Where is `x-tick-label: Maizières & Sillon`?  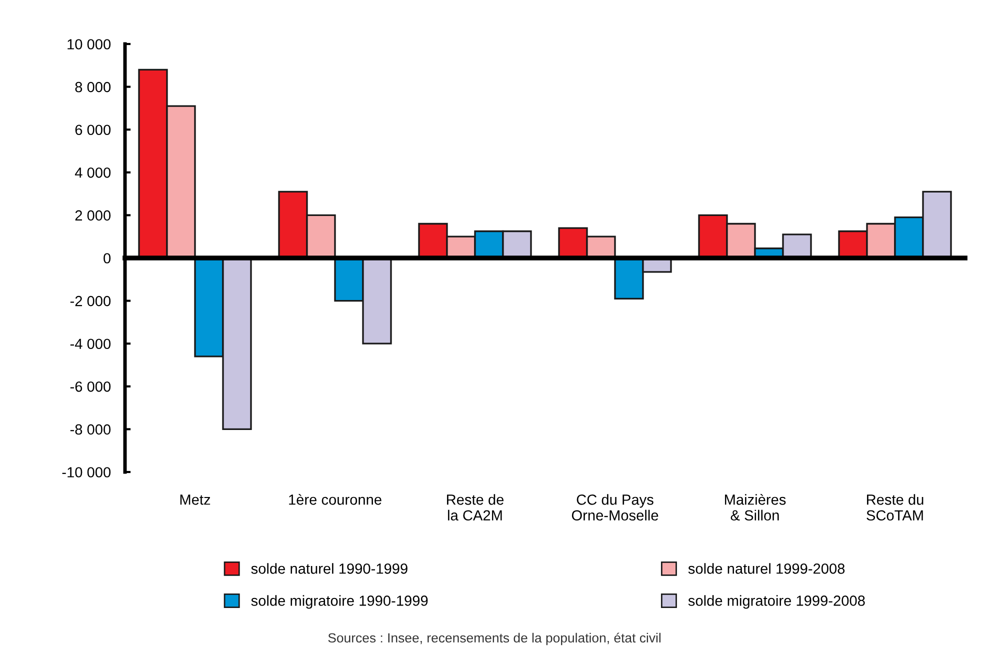 x-tick-label: Maizières & Sillon is located at coordinates (755, 507).